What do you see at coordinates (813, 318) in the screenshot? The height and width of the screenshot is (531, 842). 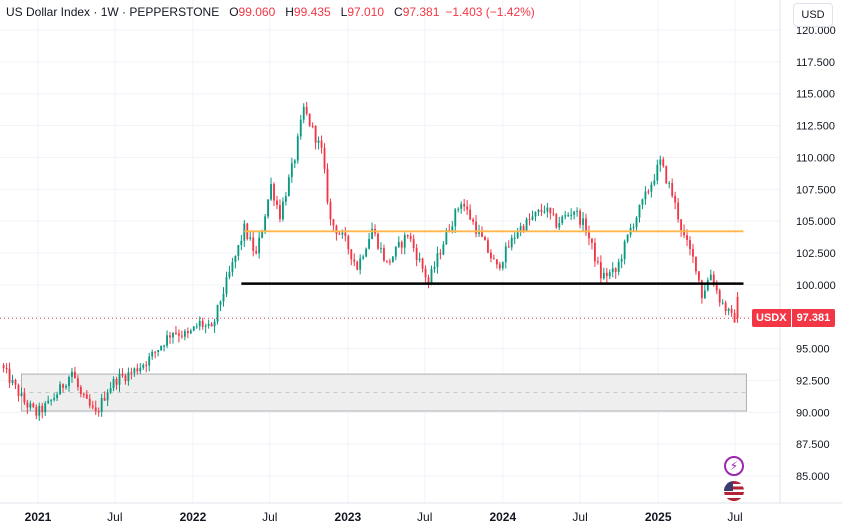 I see `price-badge-value: 97.381` at bounding box center [813, 318].